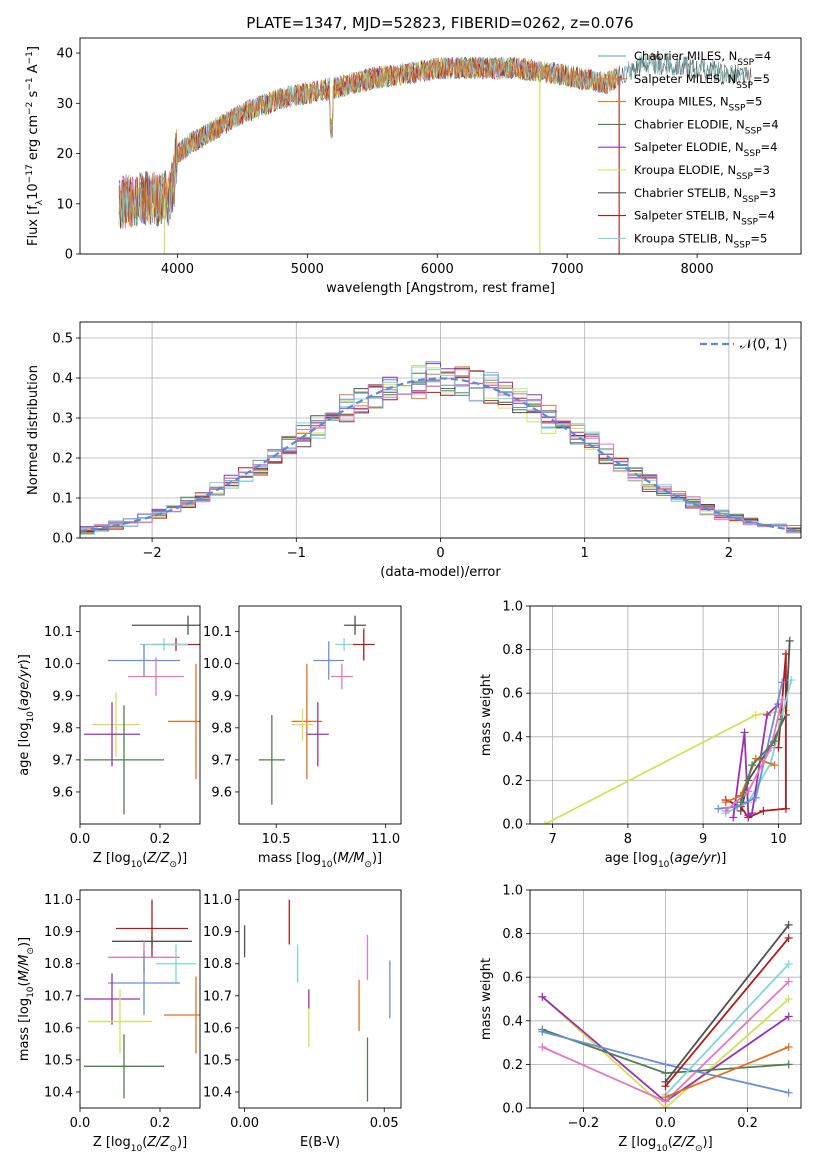 Image resolution: width=819 pixels, height=1170 pixels. I want to click on label-part: mass [log, so click(24, 1029).